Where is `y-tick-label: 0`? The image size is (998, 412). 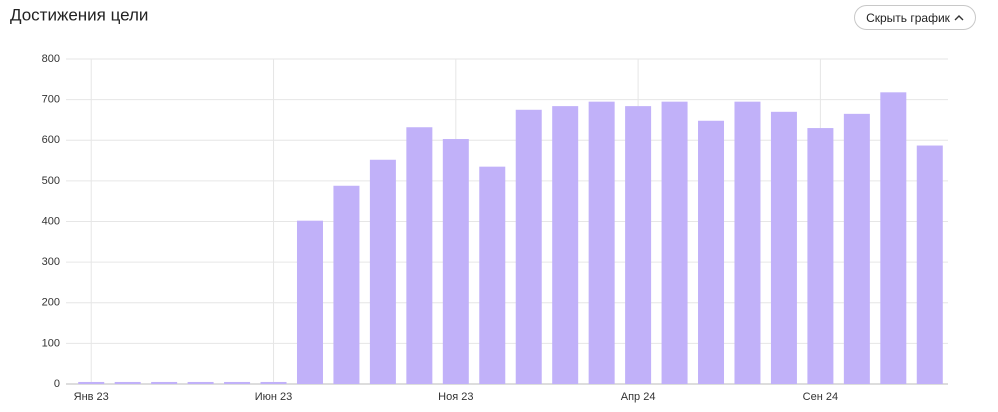
y-tick-label: 0 is located at coordinates (57, 384).